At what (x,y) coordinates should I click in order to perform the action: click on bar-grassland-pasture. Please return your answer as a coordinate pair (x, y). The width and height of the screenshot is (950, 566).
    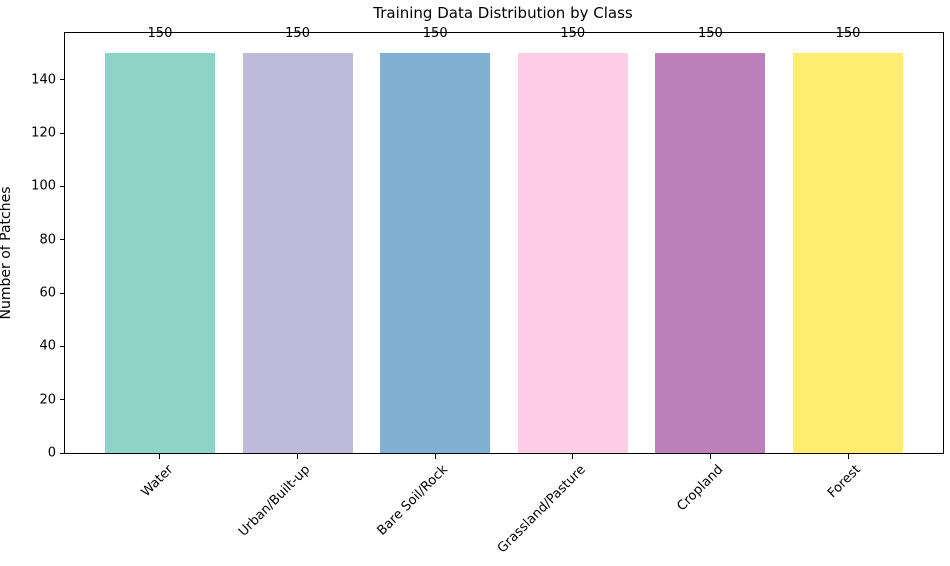
    Looking at the image, I should click on (572, 253).